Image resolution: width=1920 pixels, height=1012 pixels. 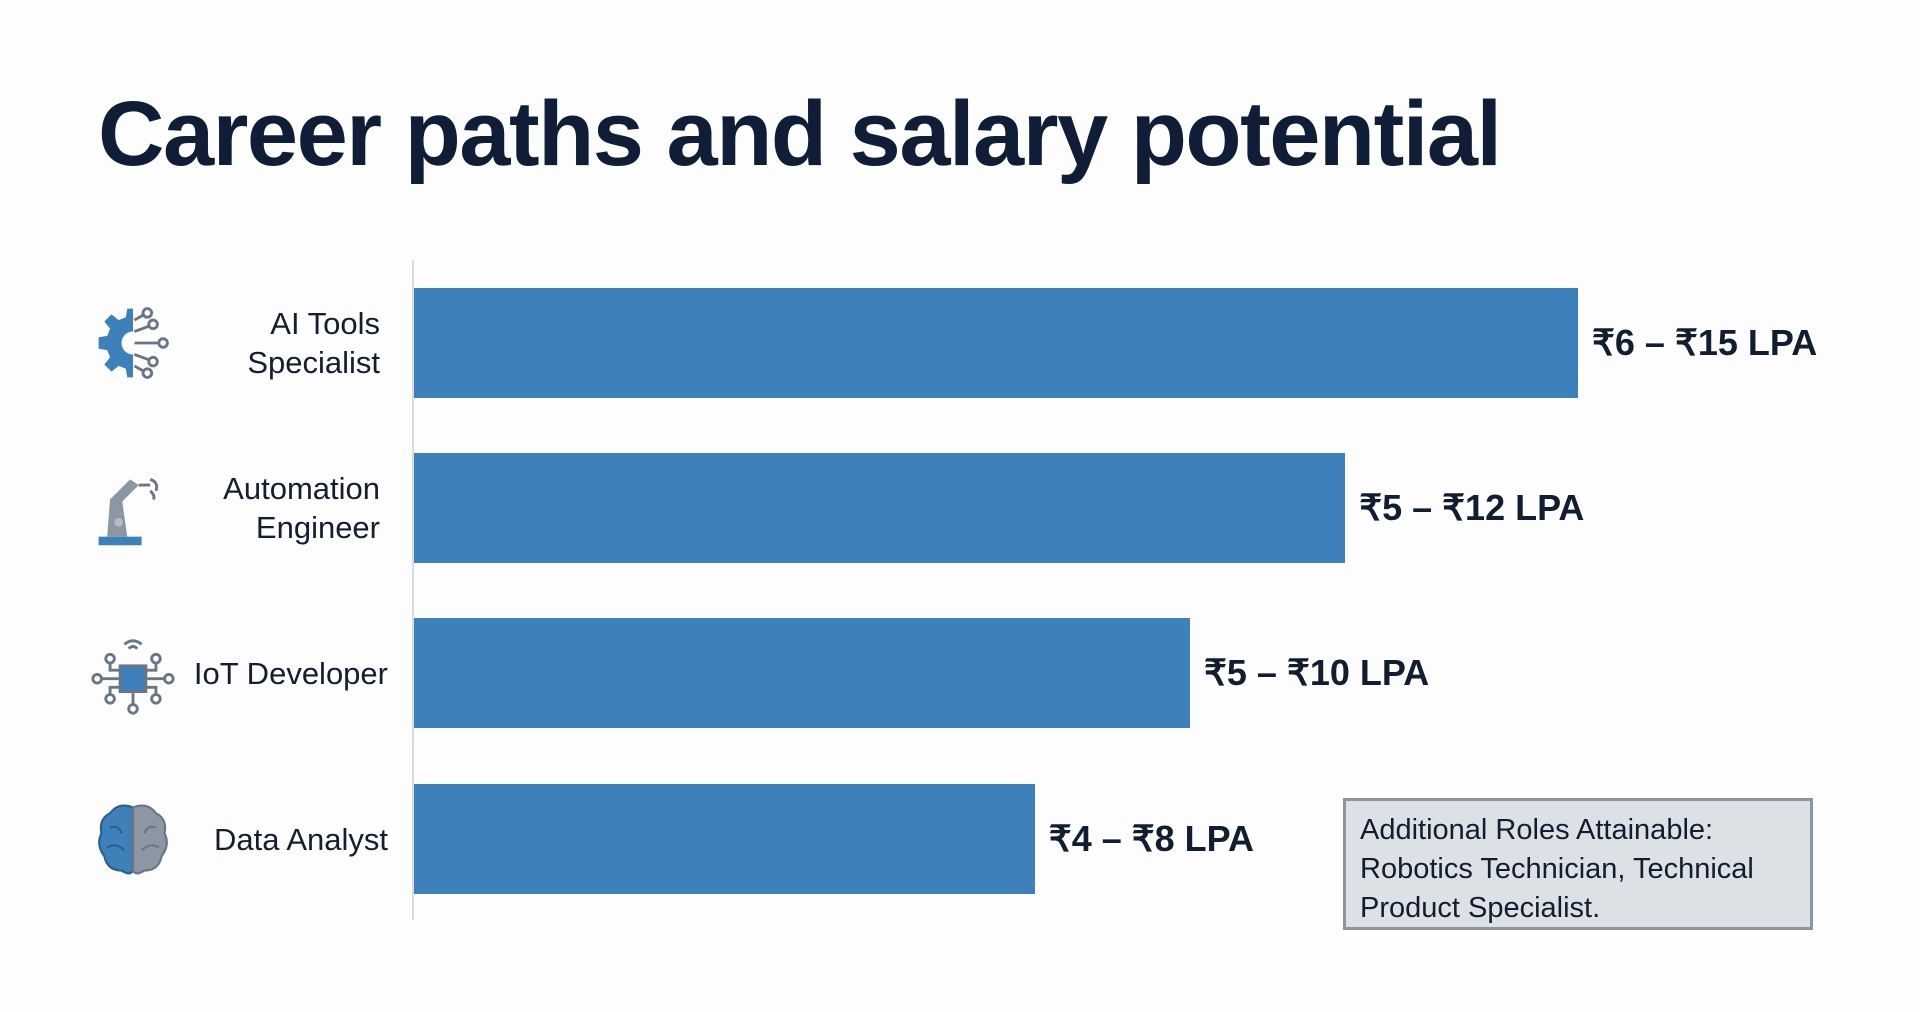 What do you see at coordinates (724, 839) in the screenshot?
I see `bar-data-analyst` at bounding box center [724, 839].